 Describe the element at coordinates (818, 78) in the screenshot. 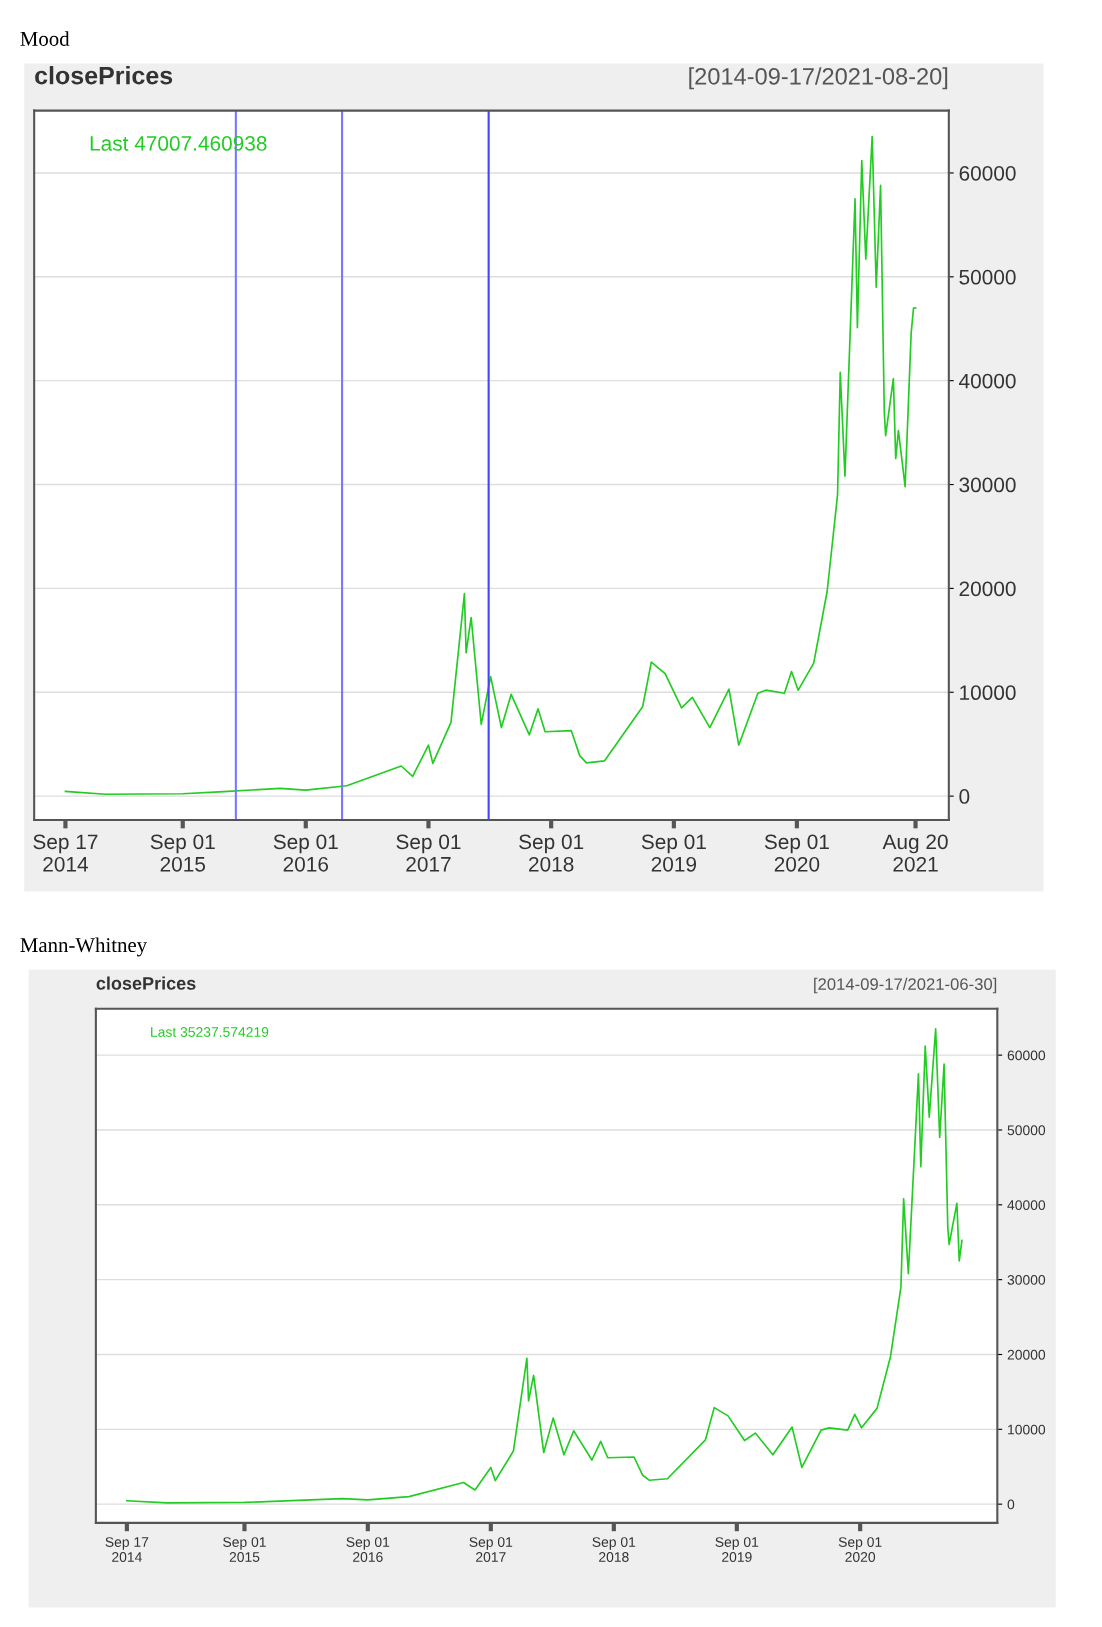

I see `text: [2014-09-17/2021-08-20]` at that location.